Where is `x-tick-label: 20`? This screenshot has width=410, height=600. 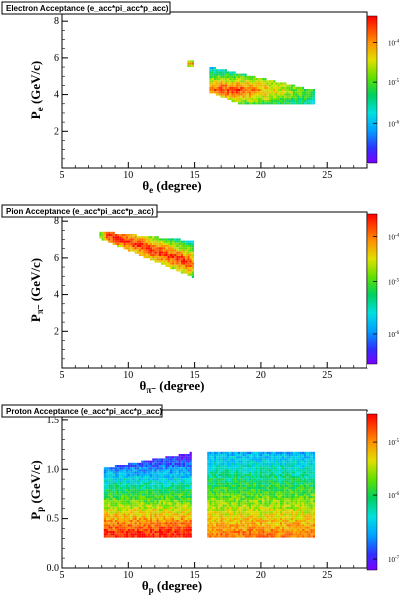
x-tick-label: 20 is located at coordinates (261, 375).